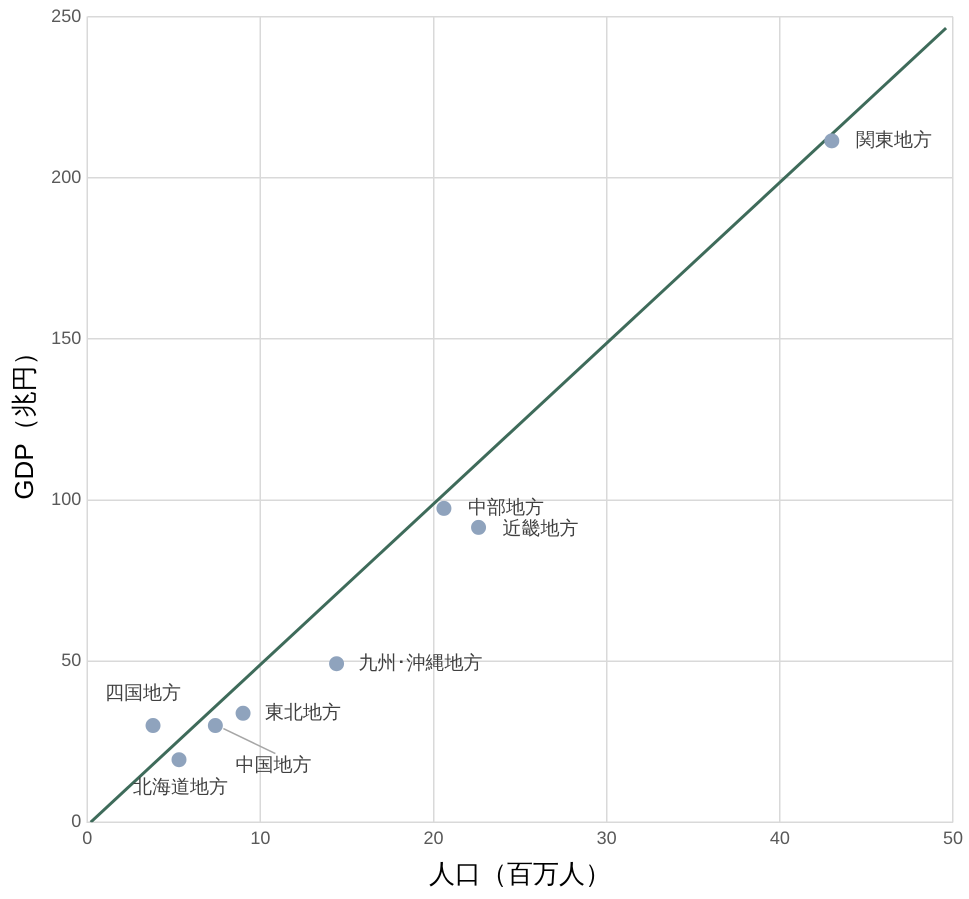 This screenshot has width=969, height=899. I want to click on x-tick-label: 20, so click(434, 838).